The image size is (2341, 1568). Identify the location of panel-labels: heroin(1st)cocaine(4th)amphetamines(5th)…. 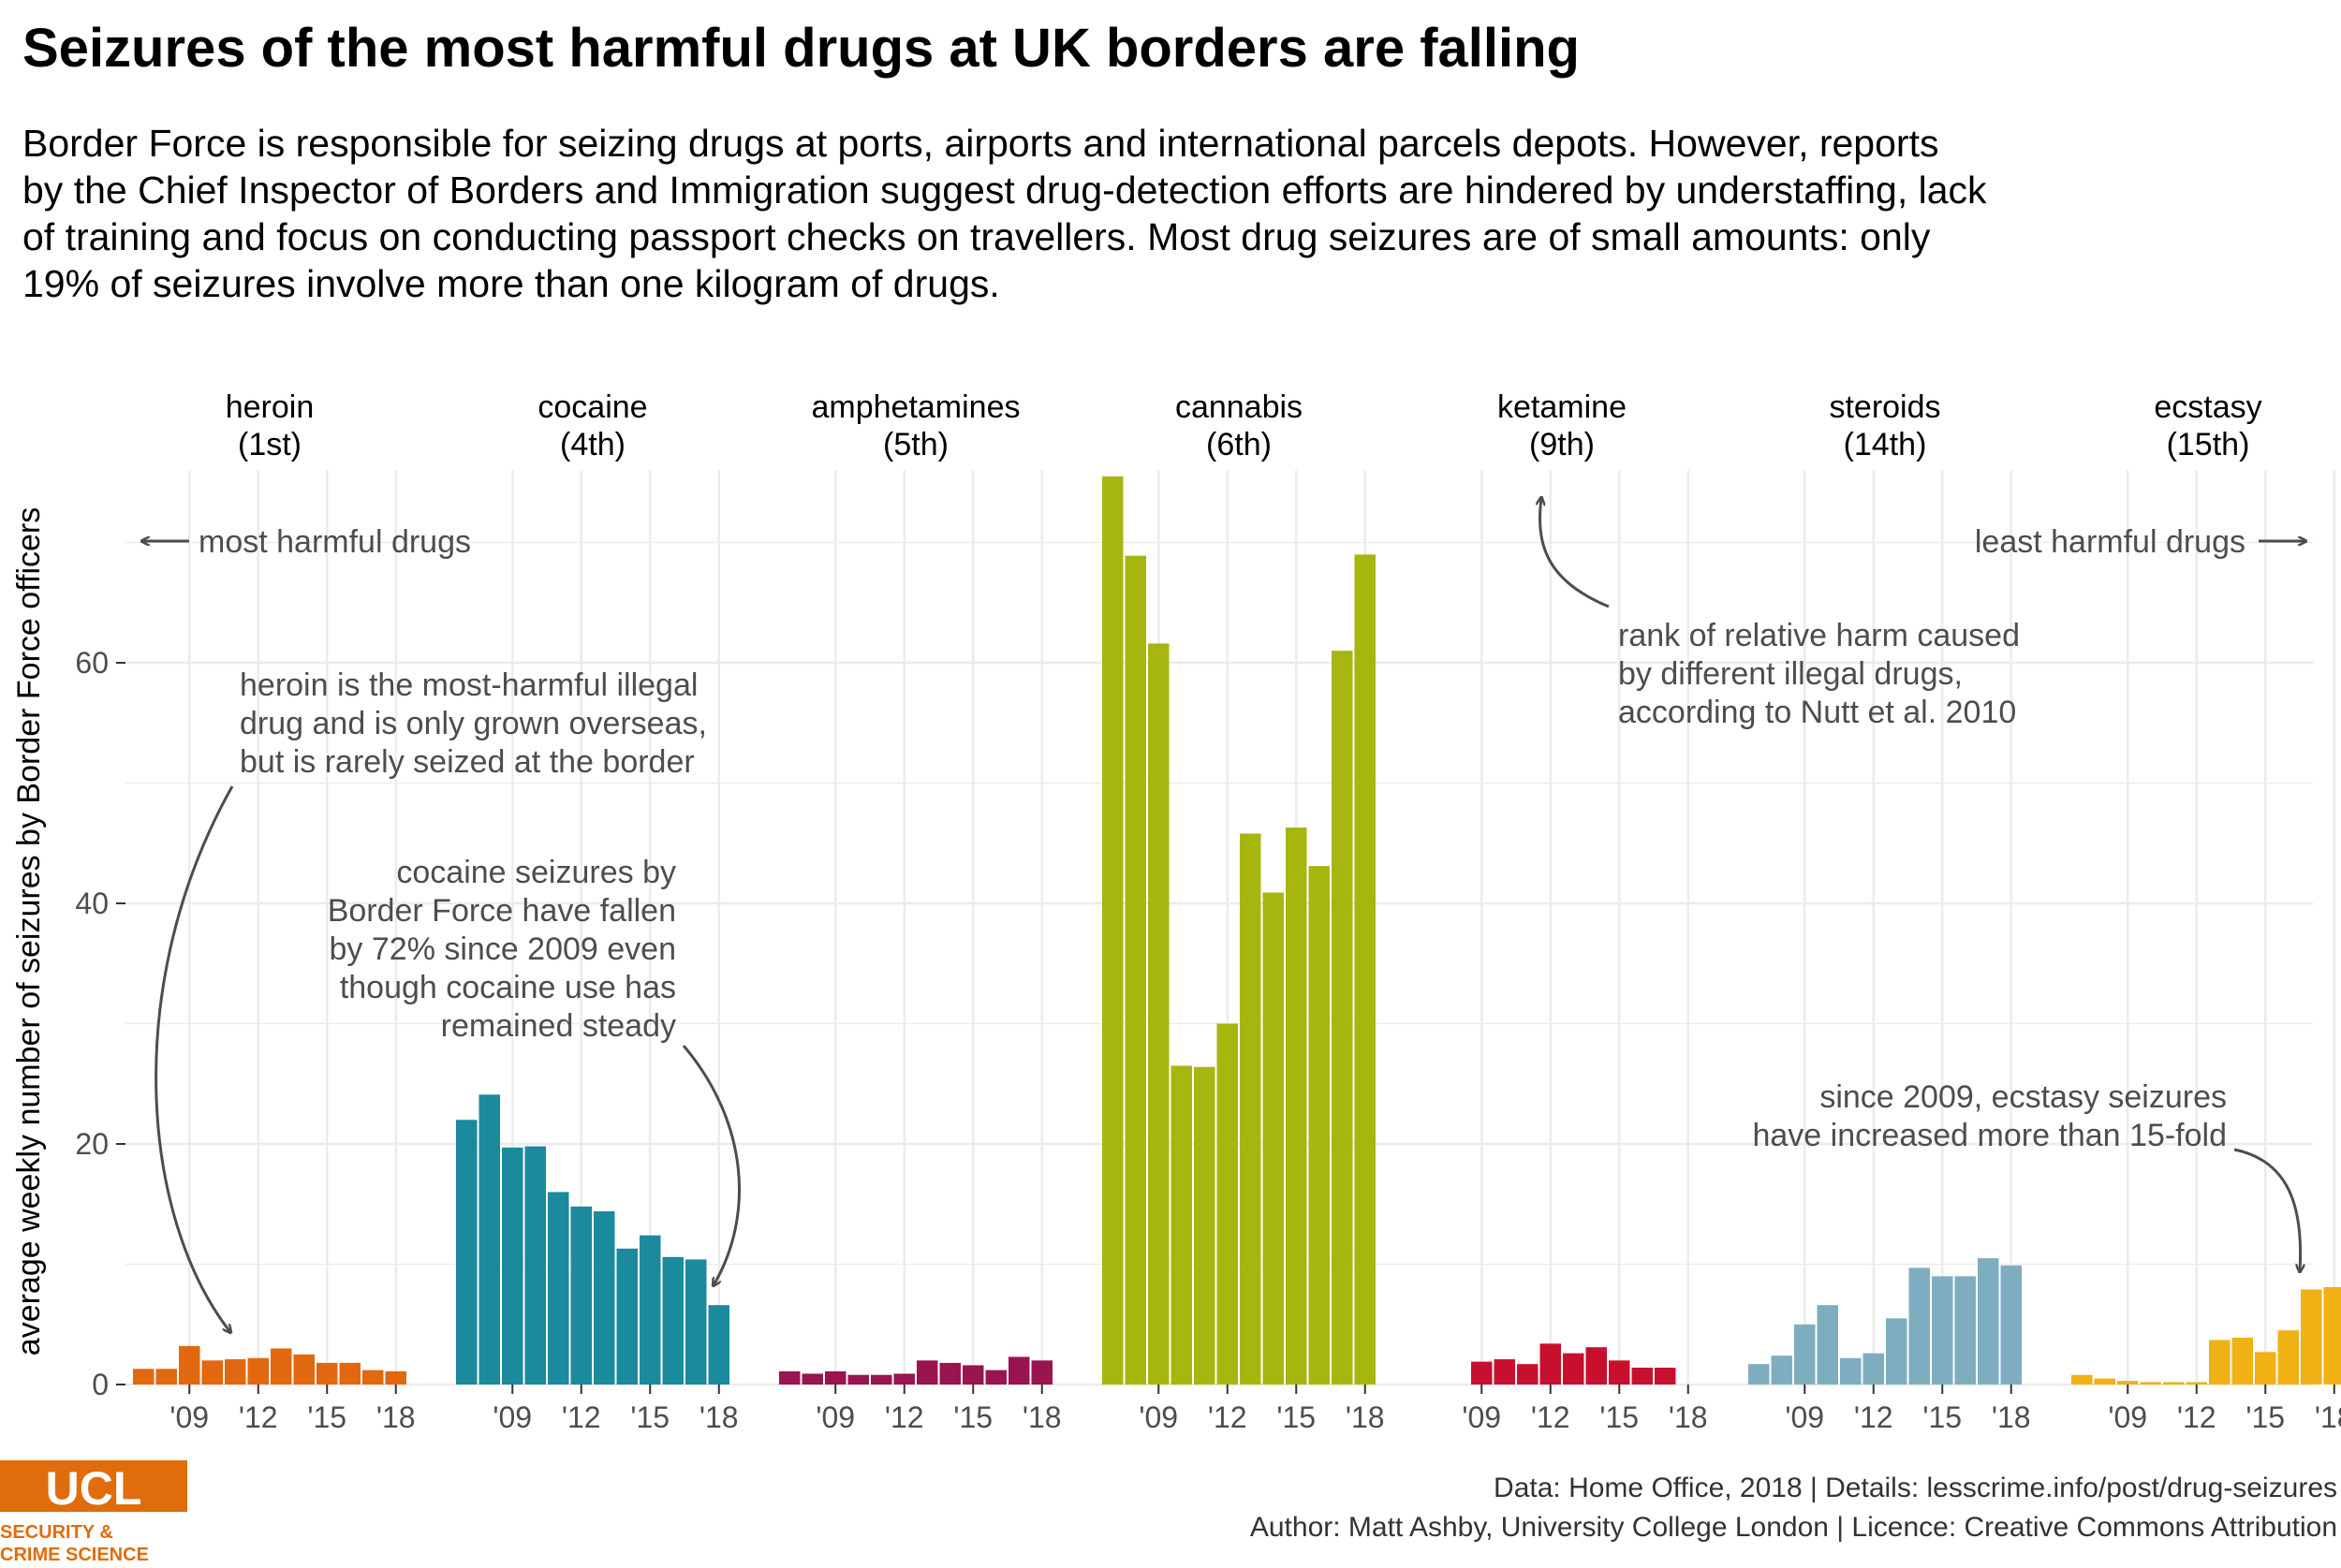
(1244, 425).